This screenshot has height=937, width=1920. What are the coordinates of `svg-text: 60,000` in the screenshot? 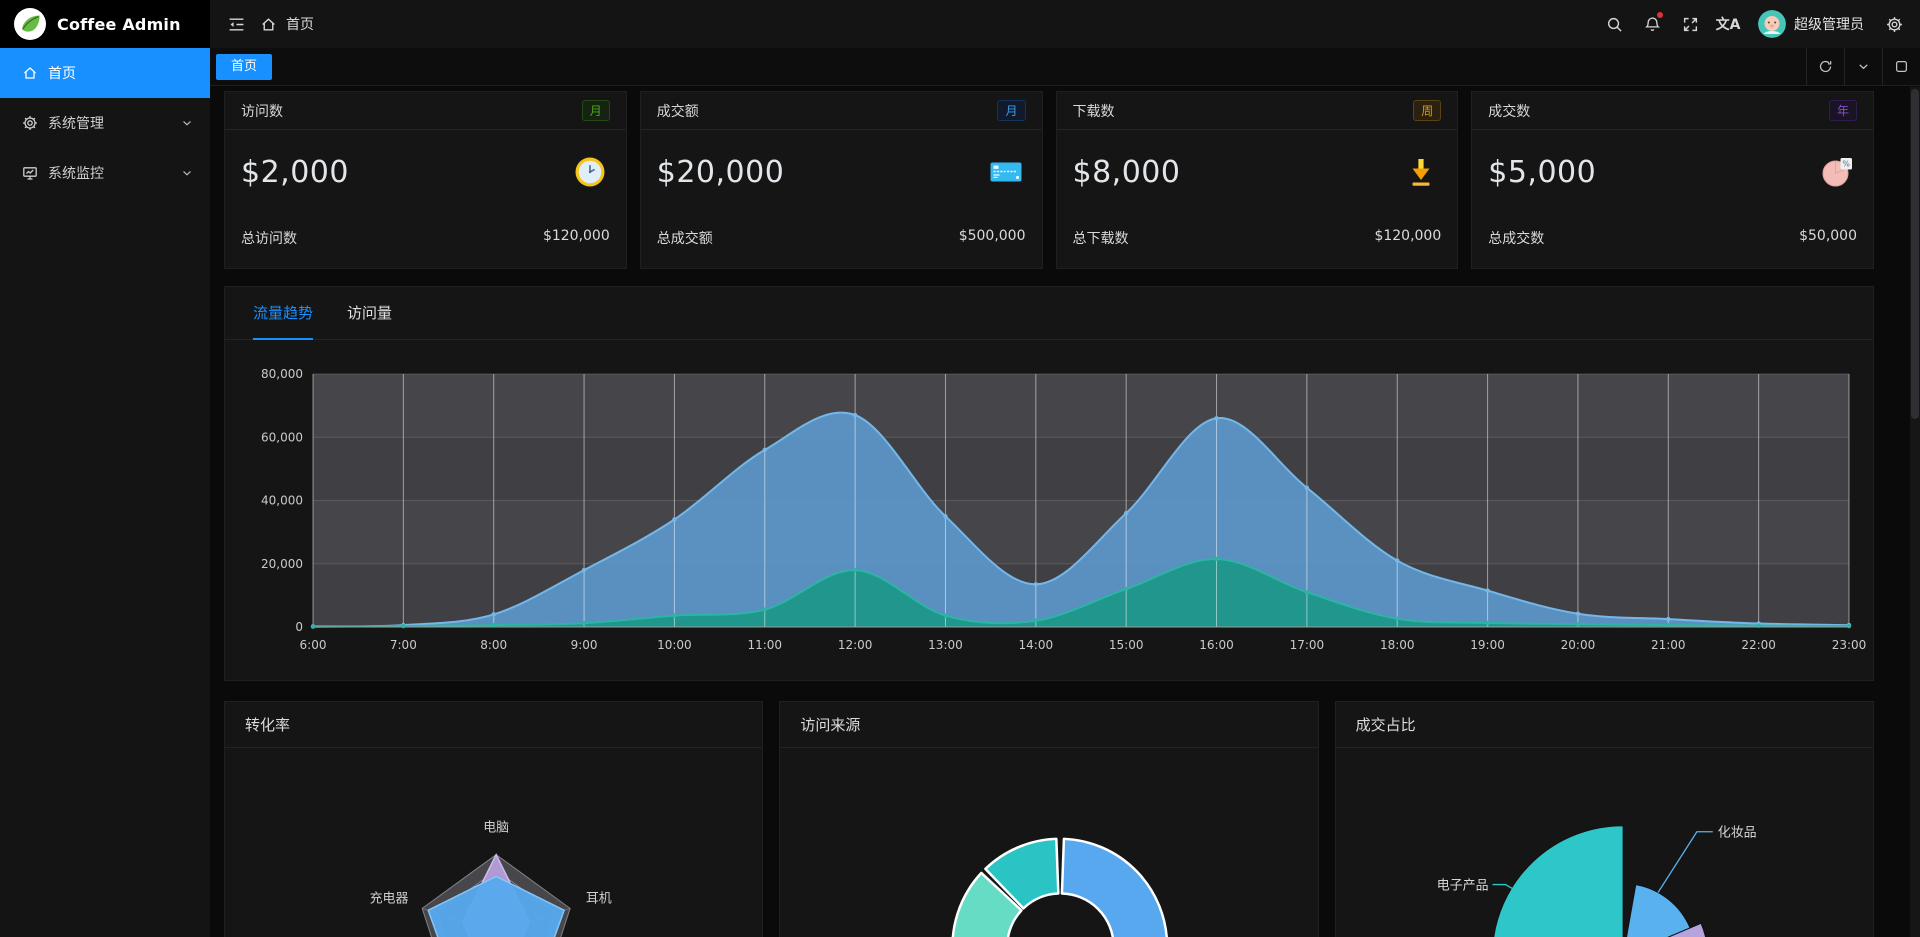 It's located at (282, 437).